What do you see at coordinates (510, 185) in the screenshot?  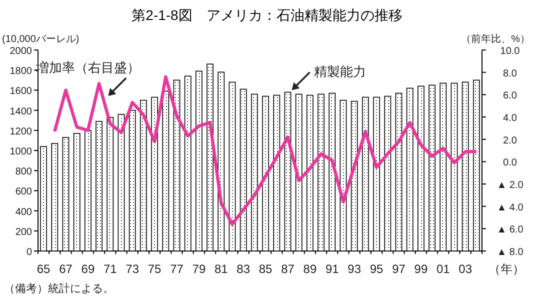 I see `y2-tick-label: ▲ 2.0` at bounding box center [510, 185].